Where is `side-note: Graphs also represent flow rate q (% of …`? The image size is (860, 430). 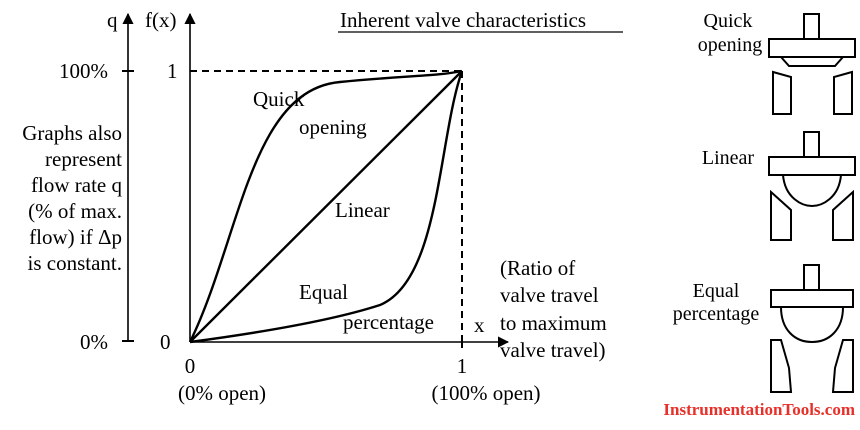
side-note: Graphs also represent flow rate q (% of … is located at coordinates (72, 198).